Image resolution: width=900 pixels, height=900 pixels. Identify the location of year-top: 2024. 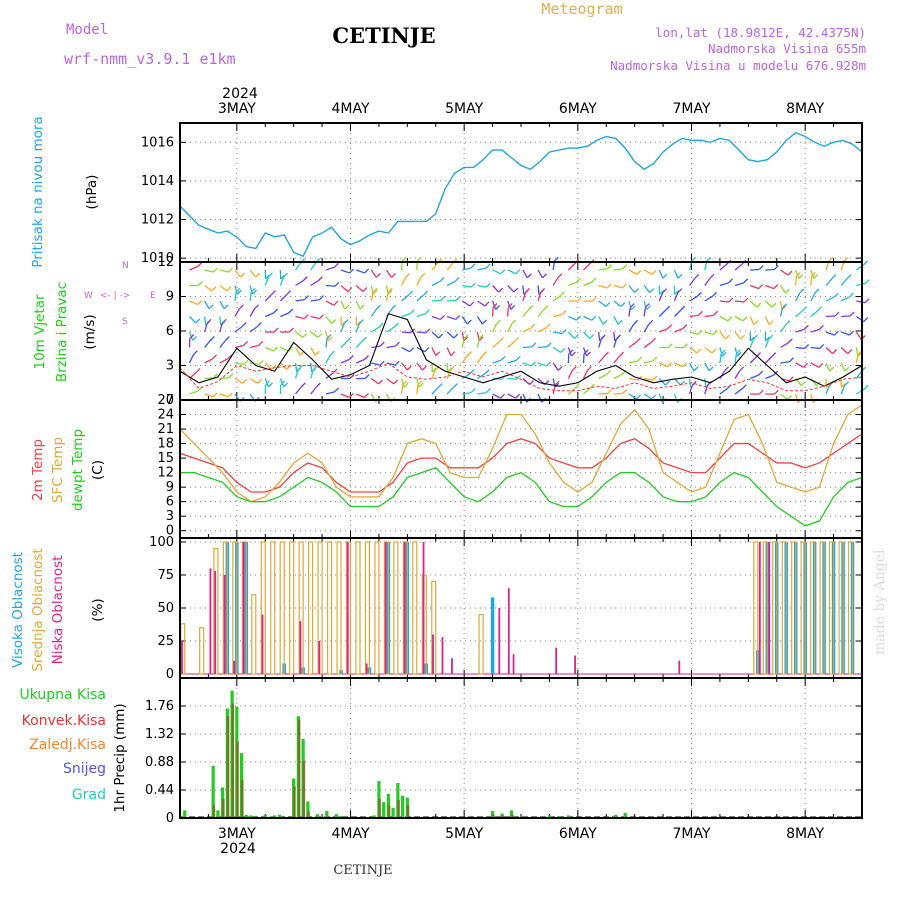
(240, 94).